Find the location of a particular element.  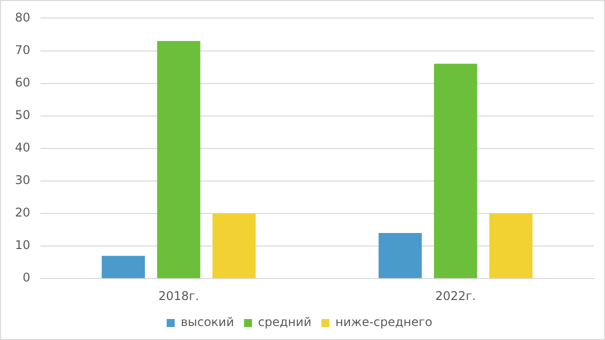

y-tick-label: 10 is located at coordinates (22, 245).